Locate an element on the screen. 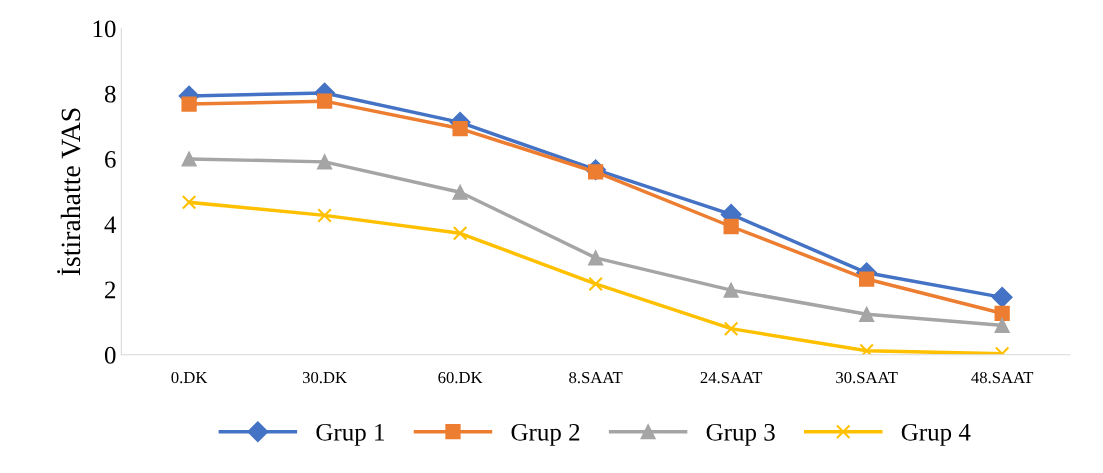 The height and width of the screenshot is (473, 1103). y-tick-label: 8 is located at coordinates (110, 94).